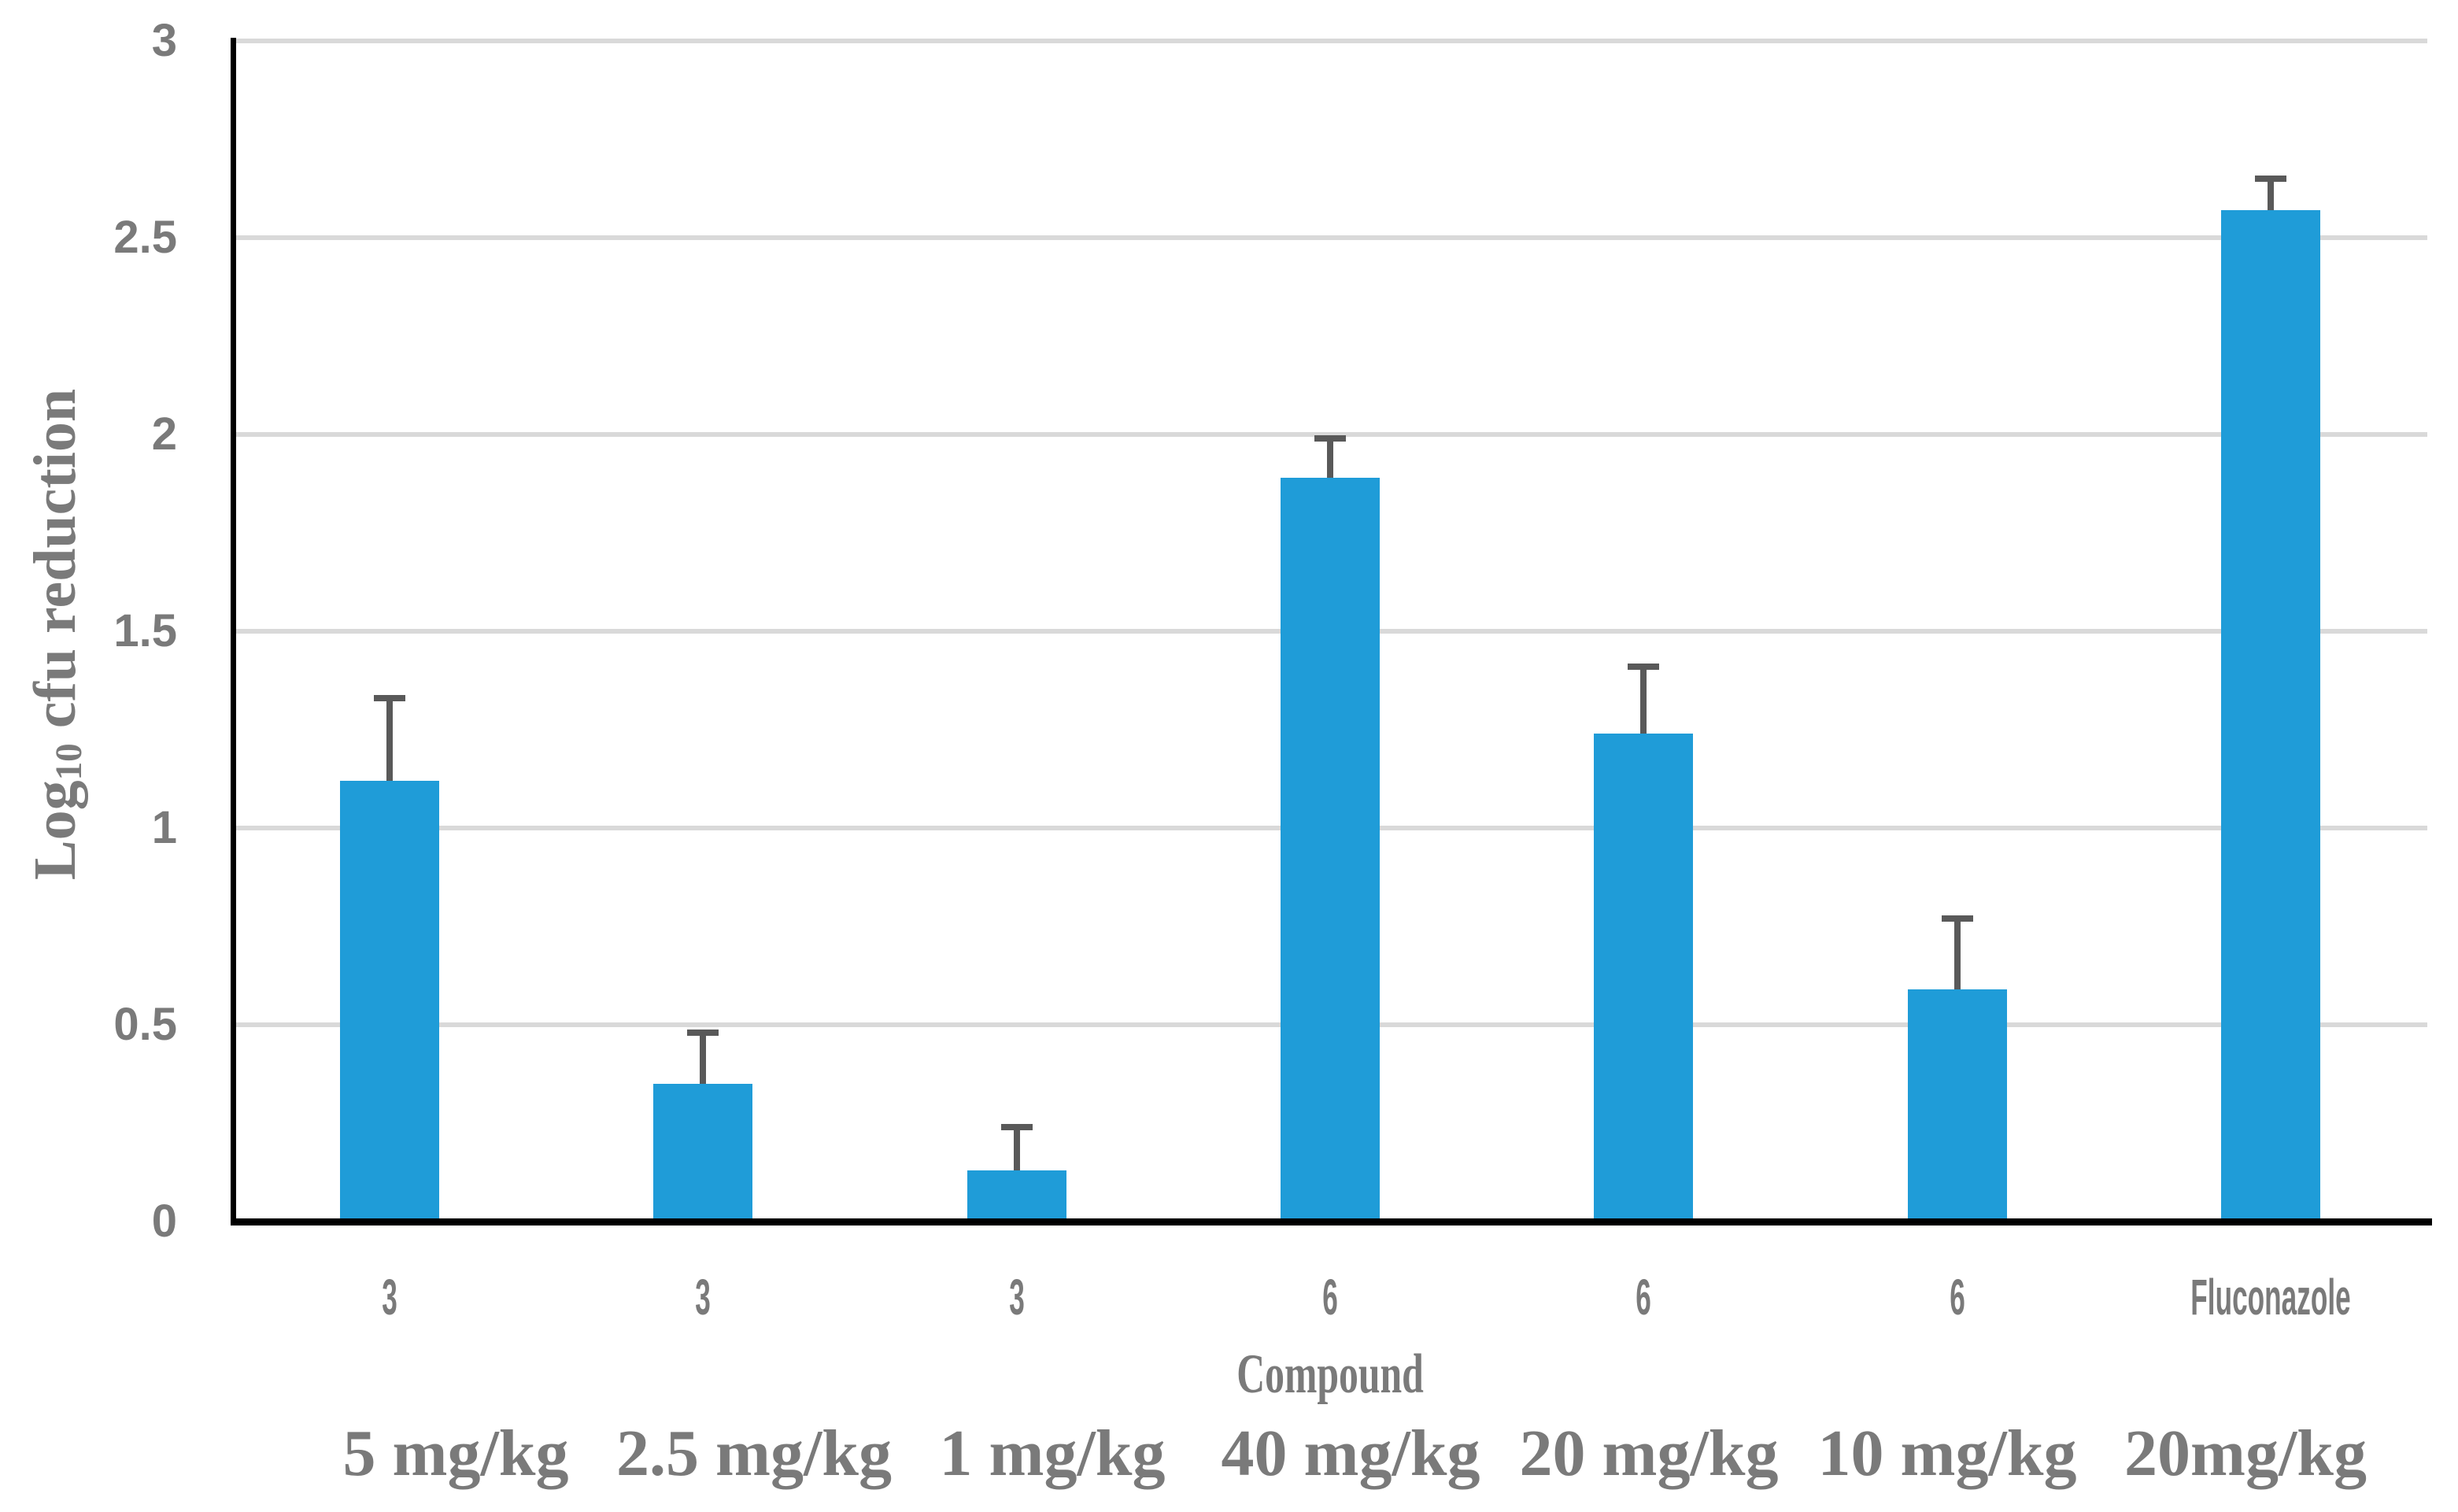  Describe the element at coordinates (1350, 1454) in the screenshot. I see `x-dose-label: 40 mg/kg` at that location.